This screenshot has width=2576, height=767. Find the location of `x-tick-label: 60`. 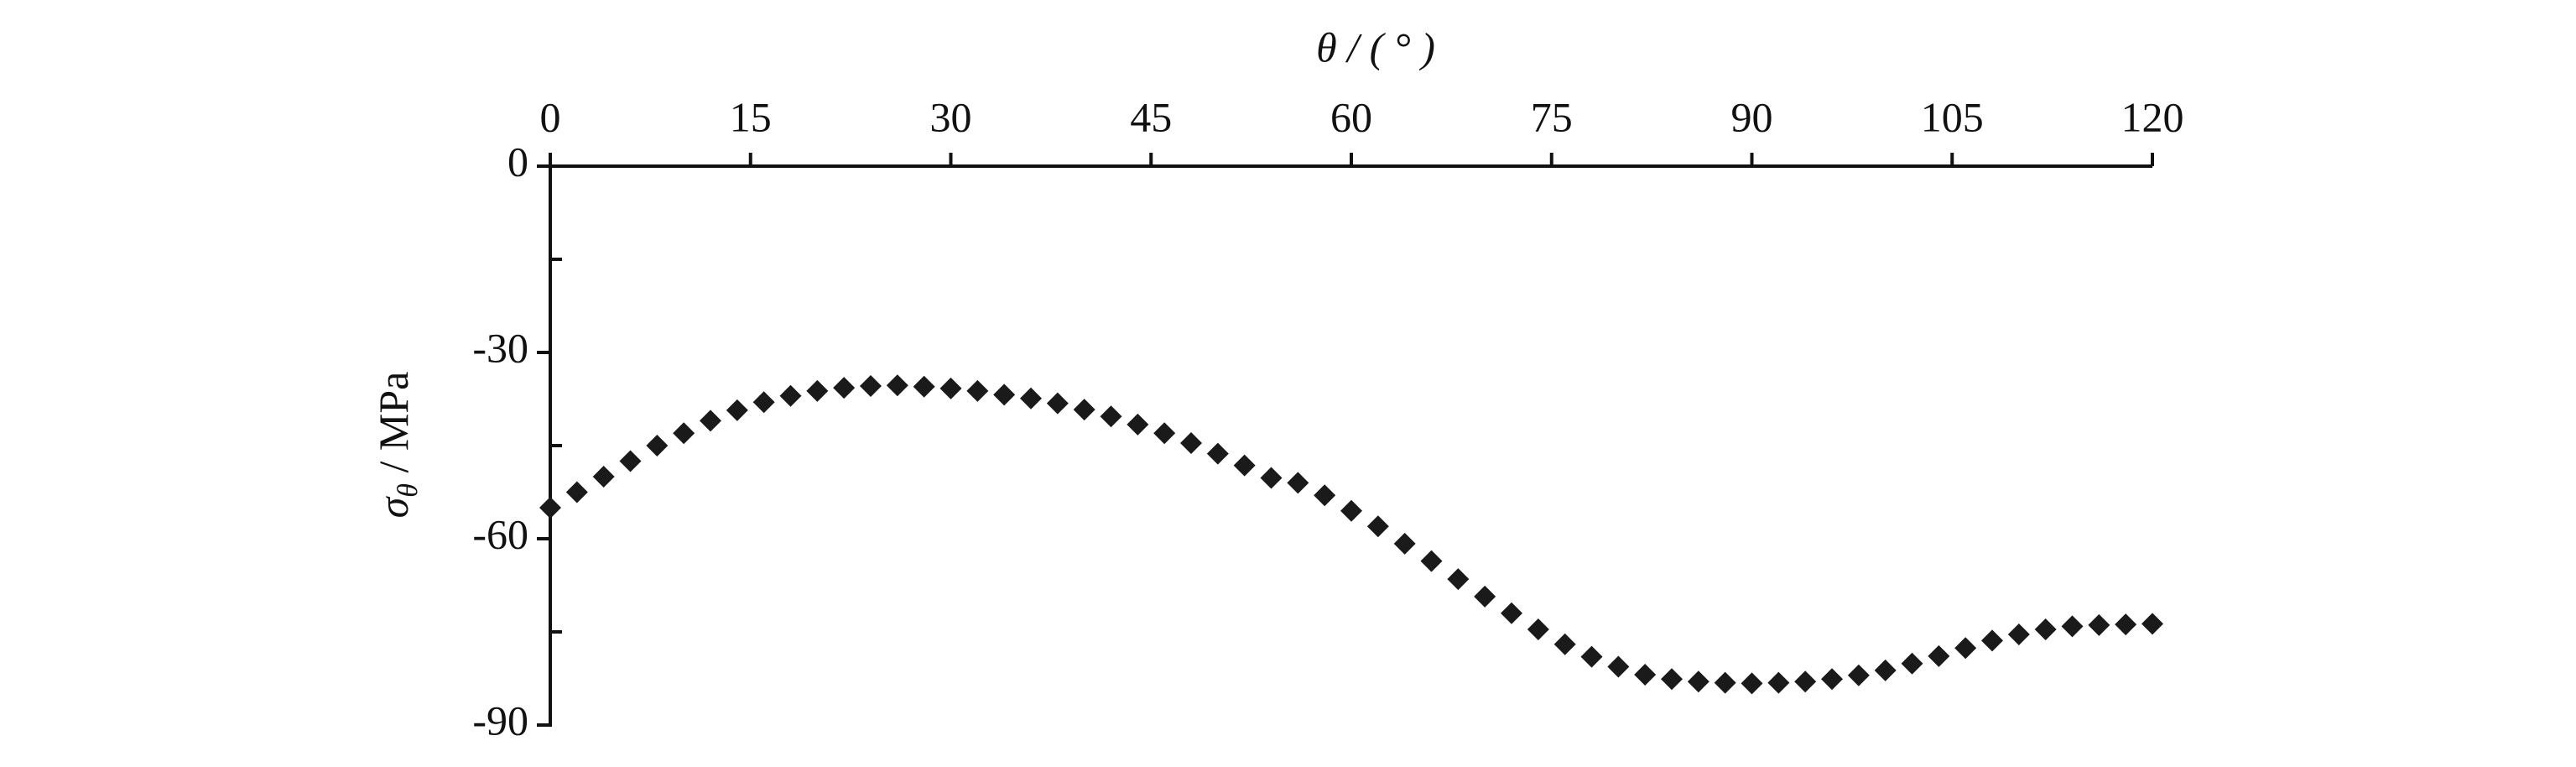

x-tick-label: 60 is located at coordinates (1351, 116).